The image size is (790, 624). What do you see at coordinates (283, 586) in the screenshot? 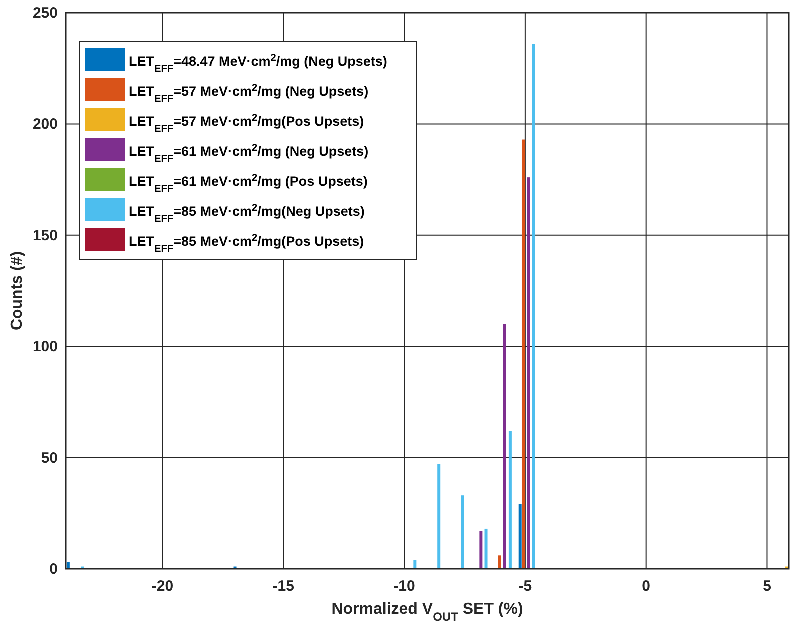
I see `x-tick-label: -15` at bounding box center [283, 586].